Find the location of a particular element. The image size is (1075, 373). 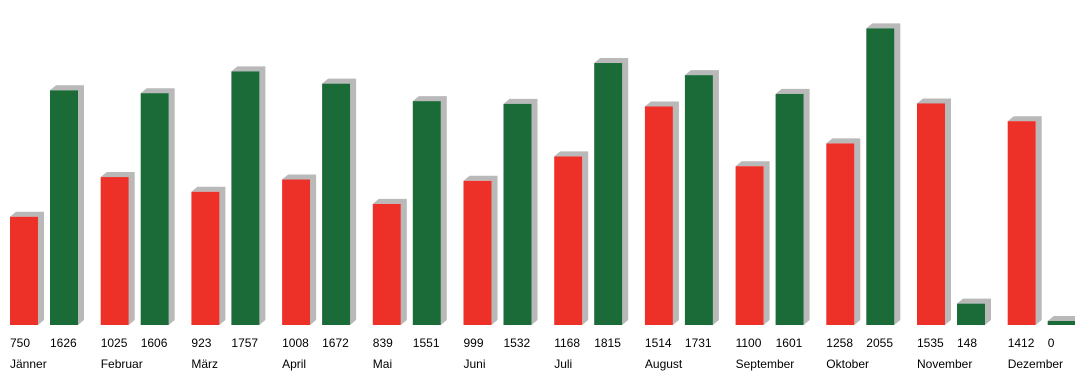

data-label-series0-6: 1168 is located at coordinates (567, 343).